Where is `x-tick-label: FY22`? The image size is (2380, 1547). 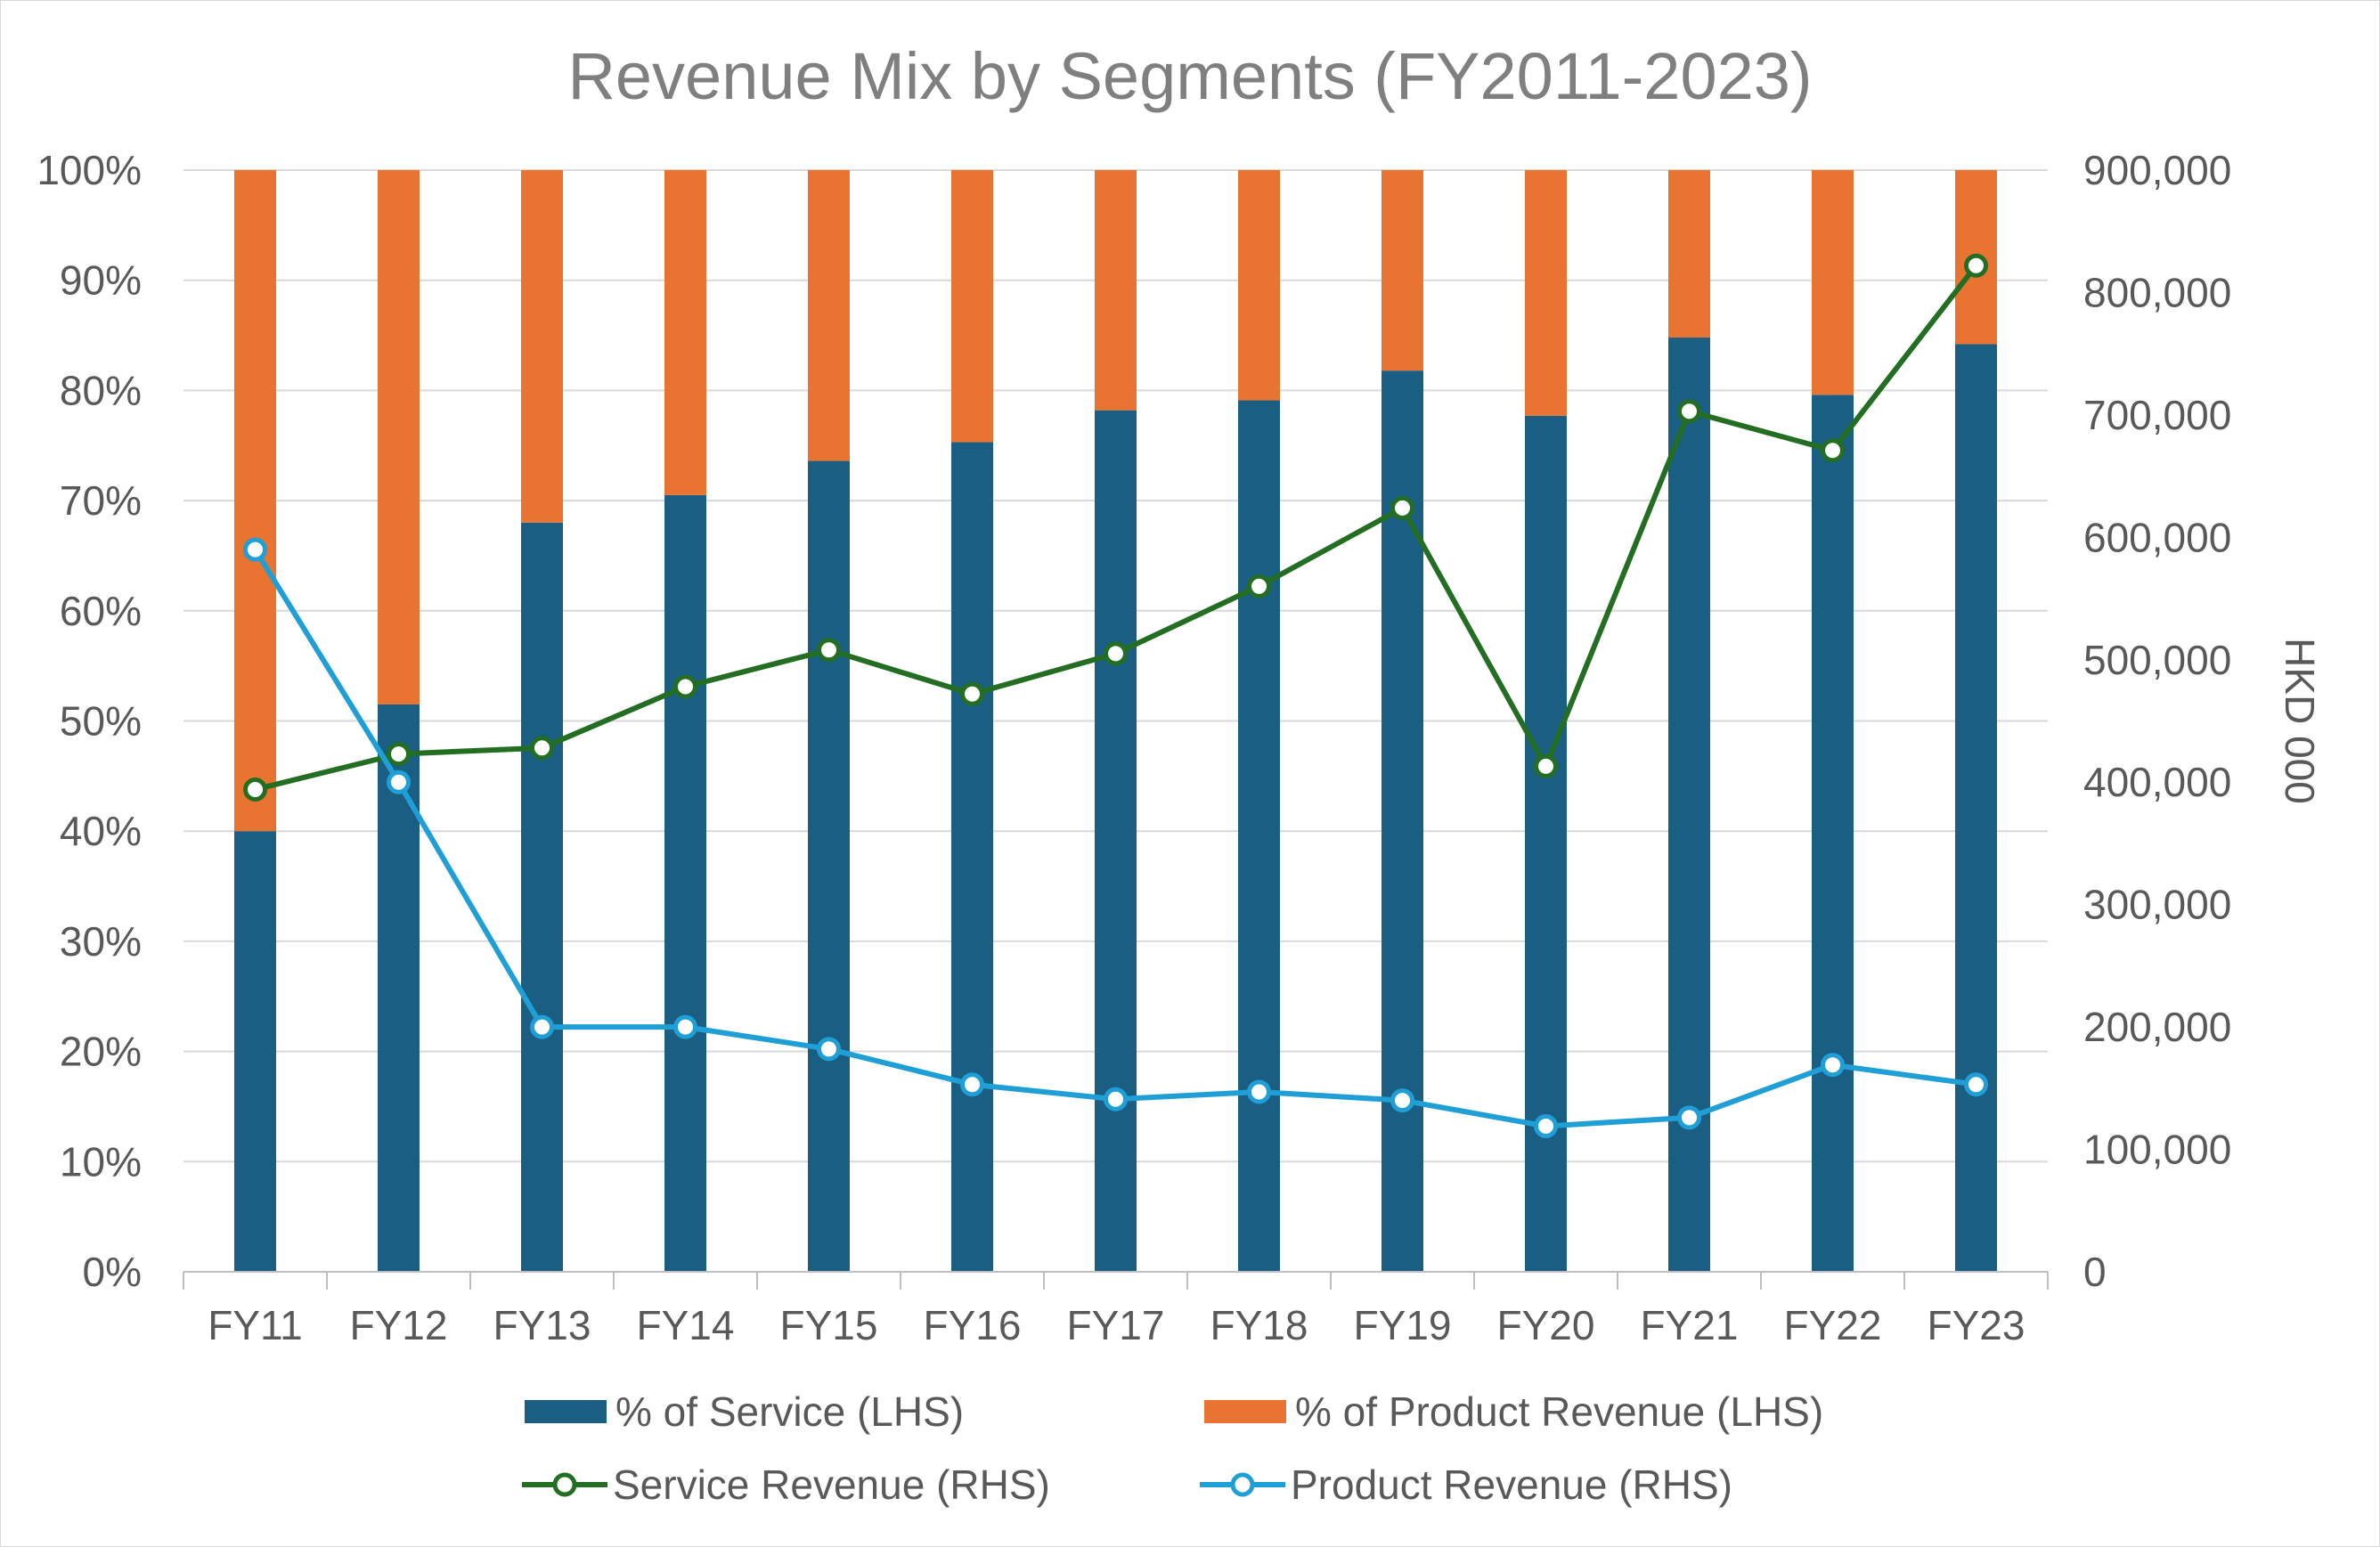
x-tick-label: FY22 is located at coordinates (1833, 1325).